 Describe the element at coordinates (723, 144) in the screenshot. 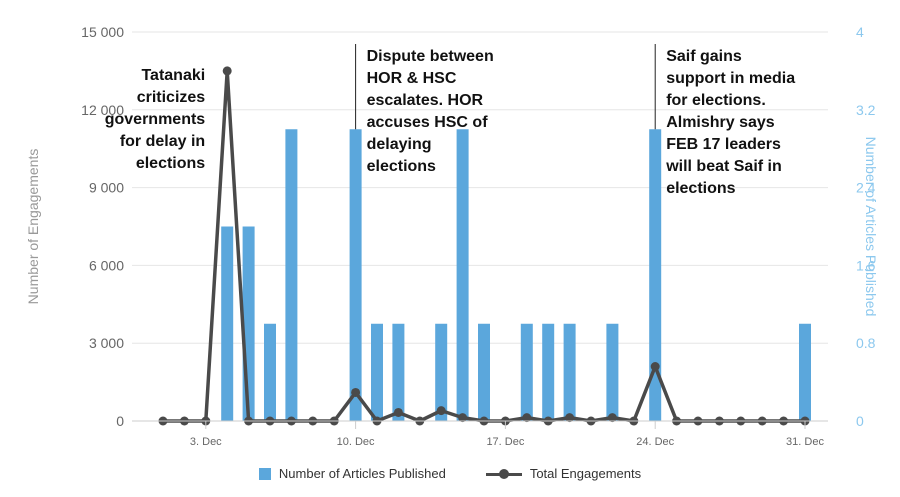

I see `annotation-line: FEB 17 leaders` at that location.